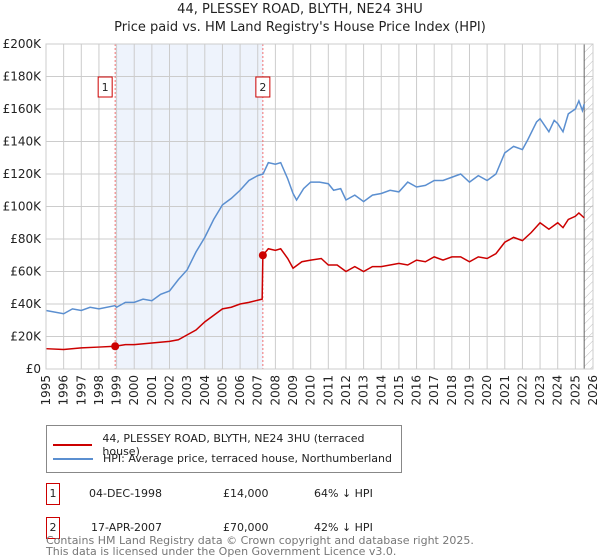 This screenshot has height=560, width=600. Describe the element at coordinates (343, 527) in the screenshot. I see `transaction-hpi-diff: 42% ↓ HPI` at that location.